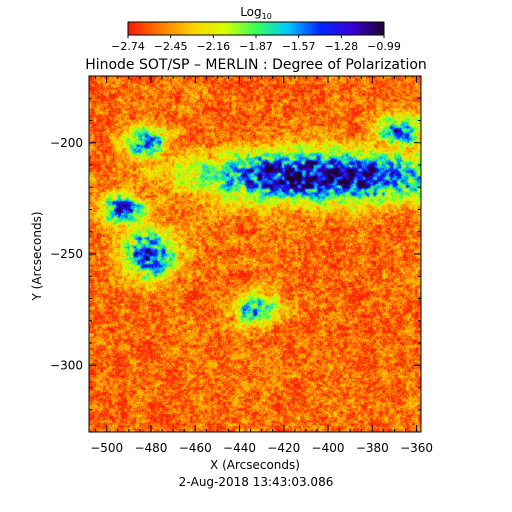 This screenshot has width=512, height=512. I want to click on x-tick-label: −440, so click(239, 448).